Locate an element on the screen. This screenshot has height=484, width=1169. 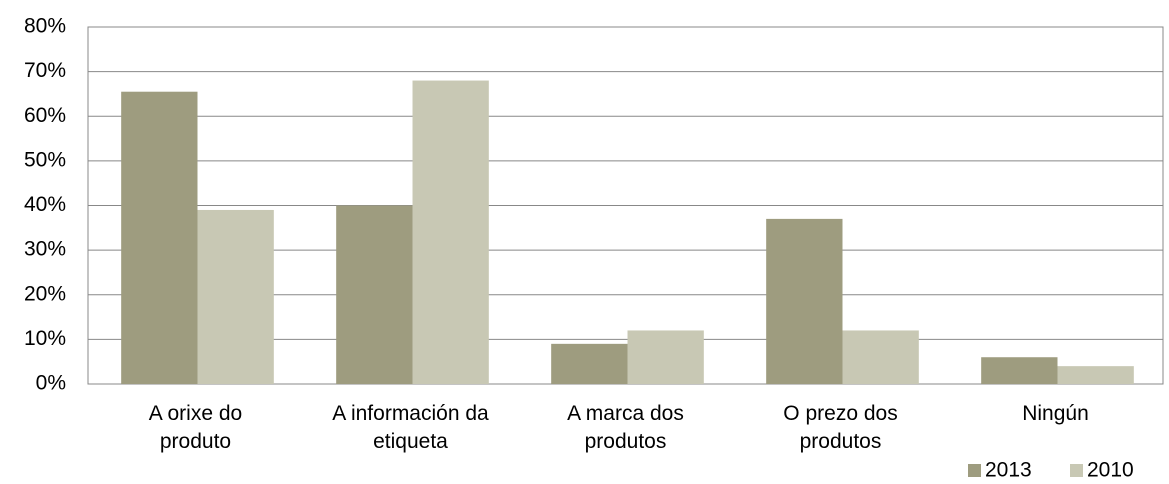
y-tick-label: 70% is located at coordinates (45, 70).